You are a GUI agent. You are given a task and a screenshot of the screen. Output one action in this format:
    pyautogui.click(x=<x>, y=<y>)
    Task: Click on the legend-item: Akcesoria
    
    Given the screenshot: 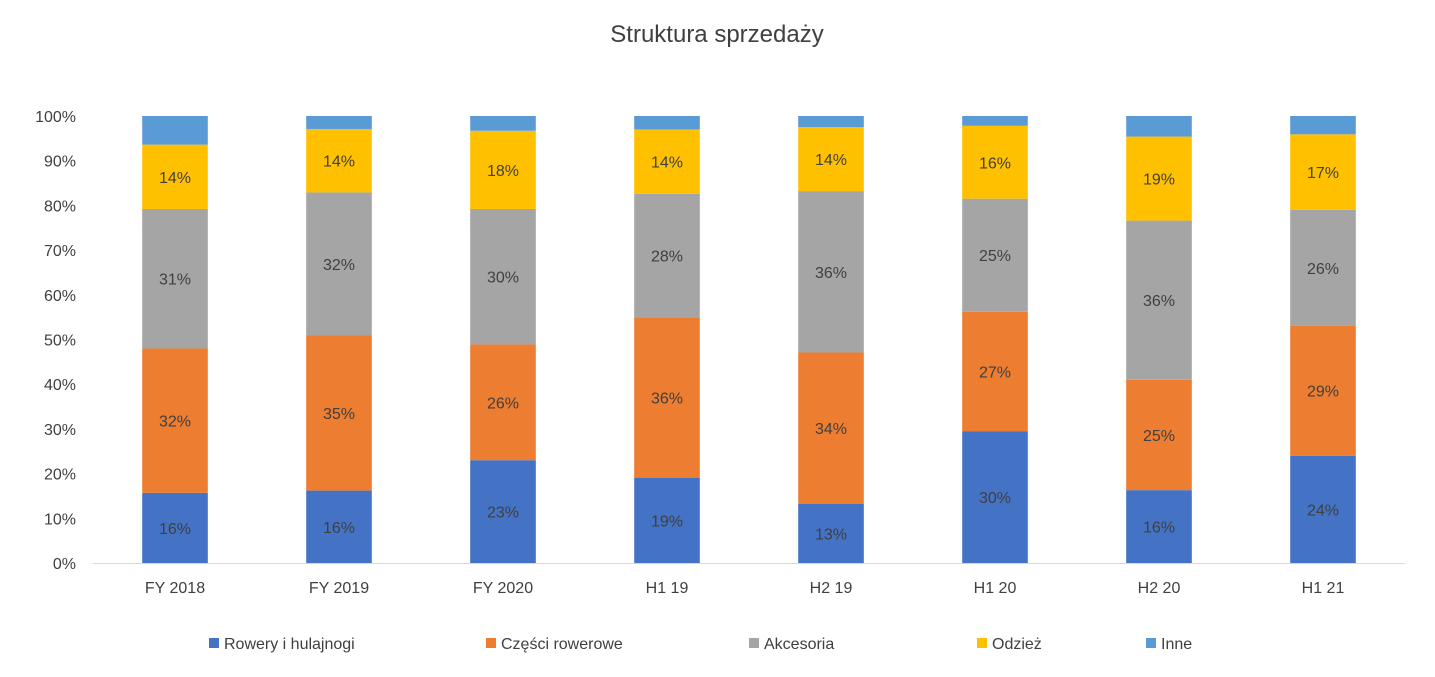 What is the action you would take?
    pyautogui.click(x=791, y=644)
    